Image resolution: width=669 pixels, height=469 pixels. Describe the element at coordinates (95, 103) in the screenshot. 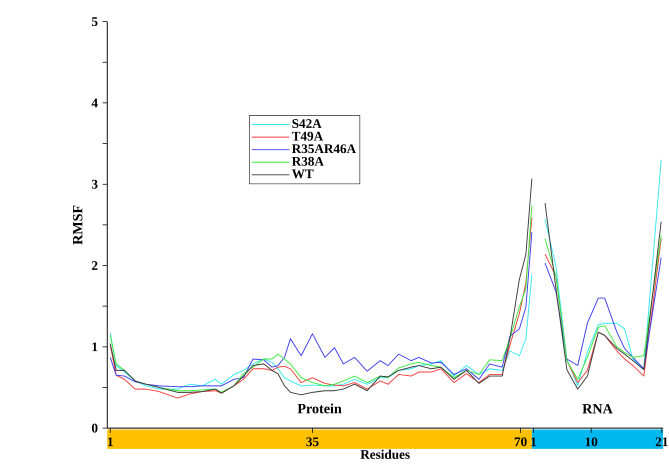

I see `y-tick-label: 4` at that location.